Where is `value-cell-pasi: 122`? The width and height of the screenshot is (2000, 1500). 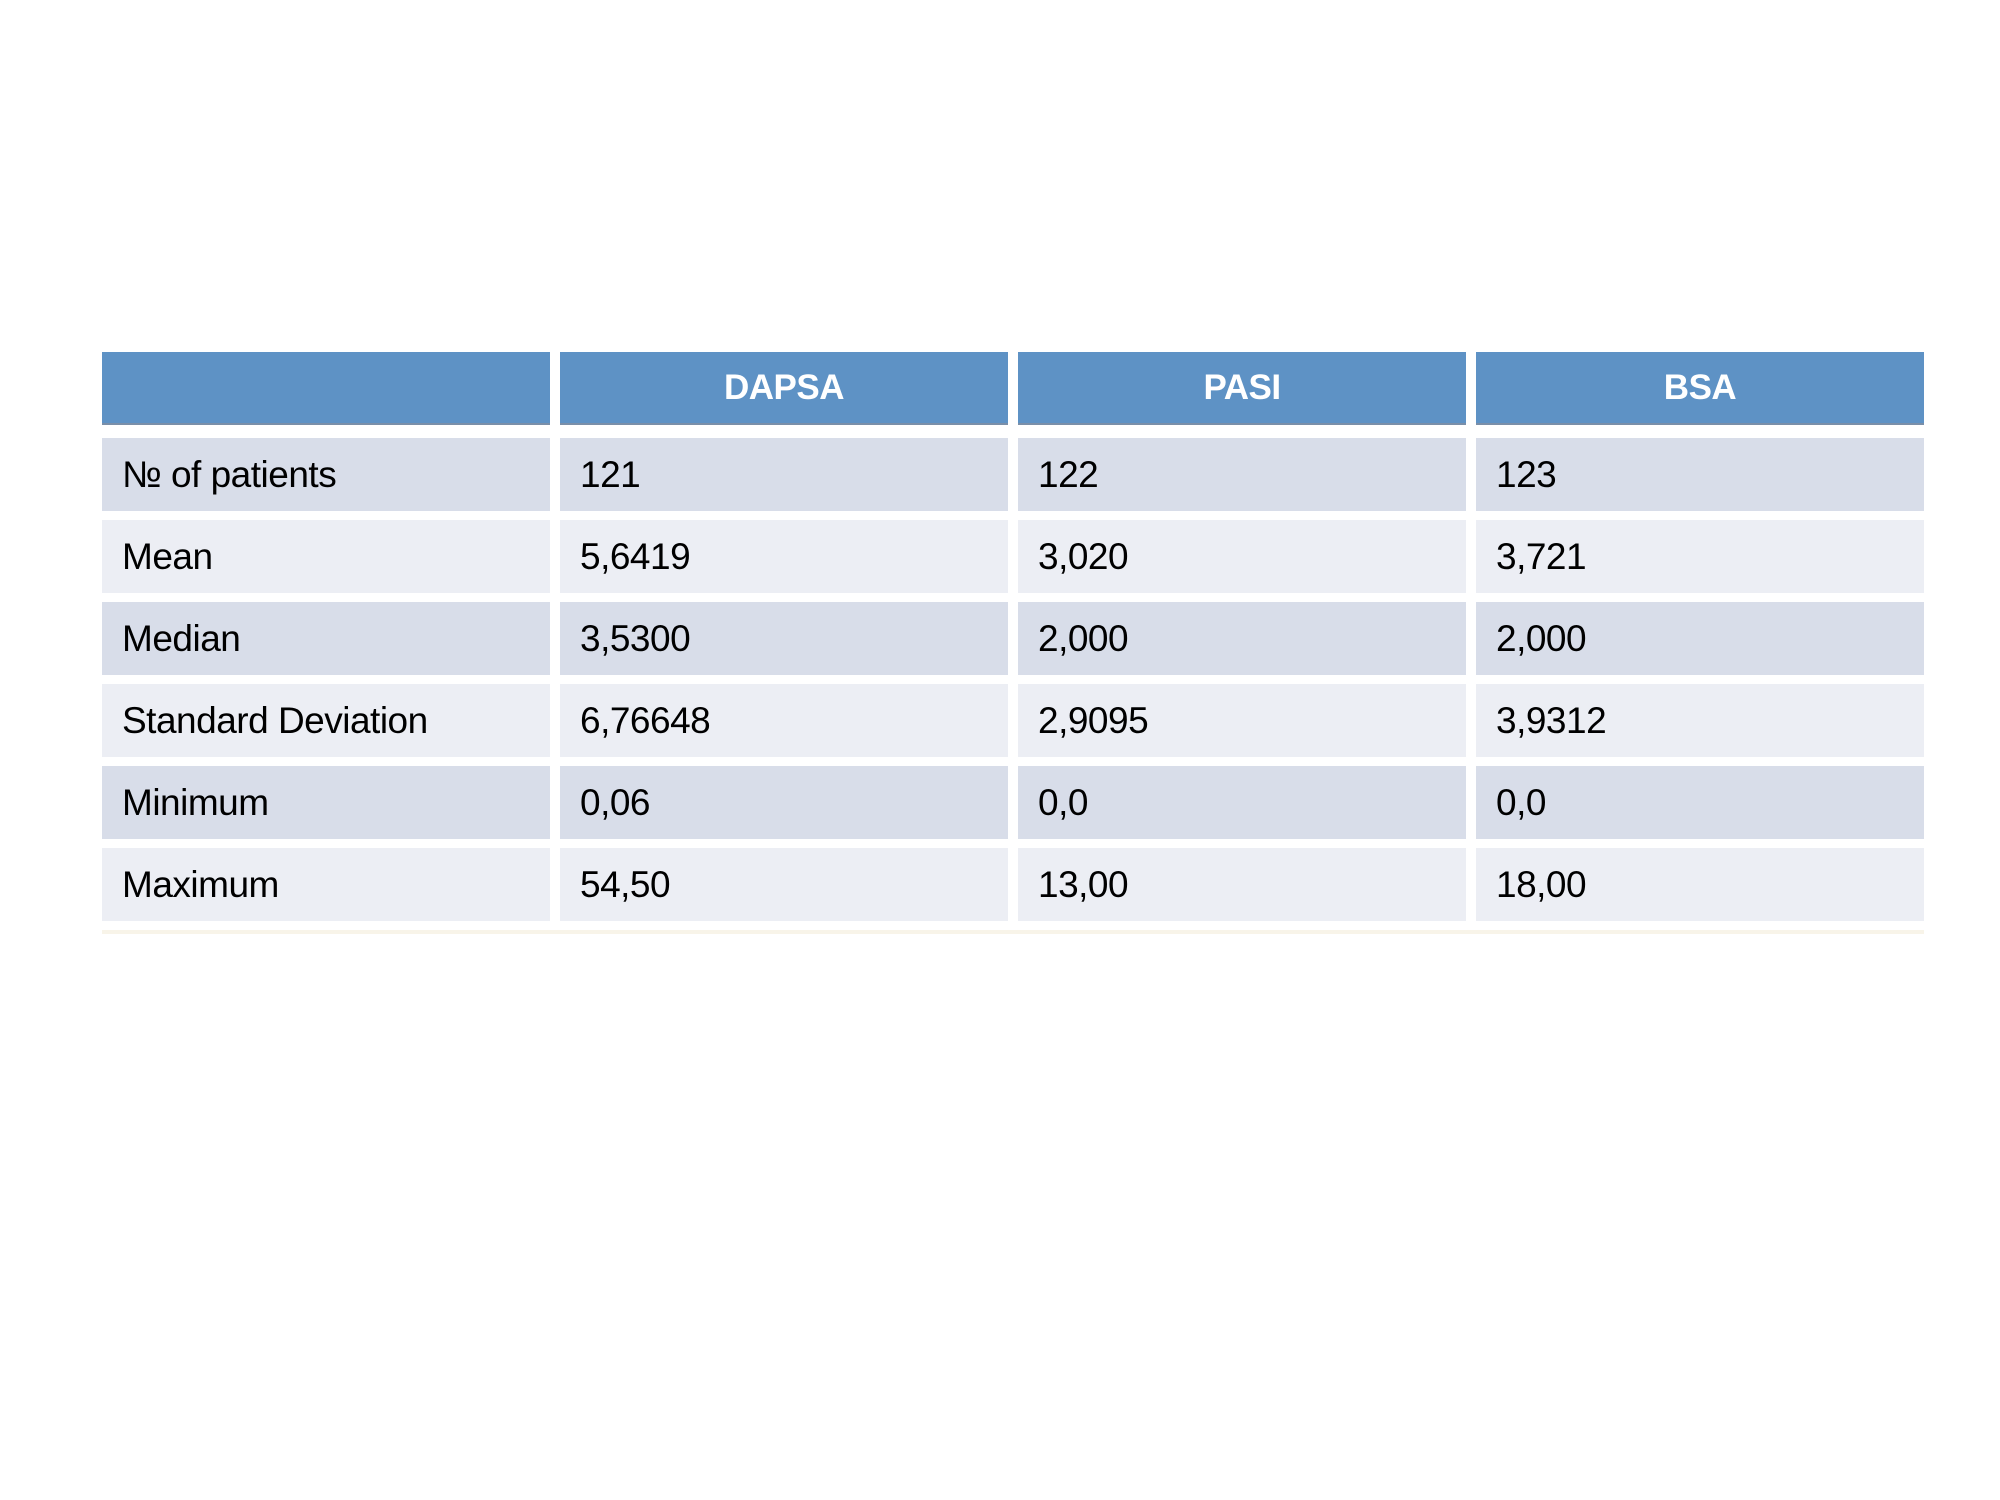 value-cell-pasi: 122 is located at coordinates (1242, 474).